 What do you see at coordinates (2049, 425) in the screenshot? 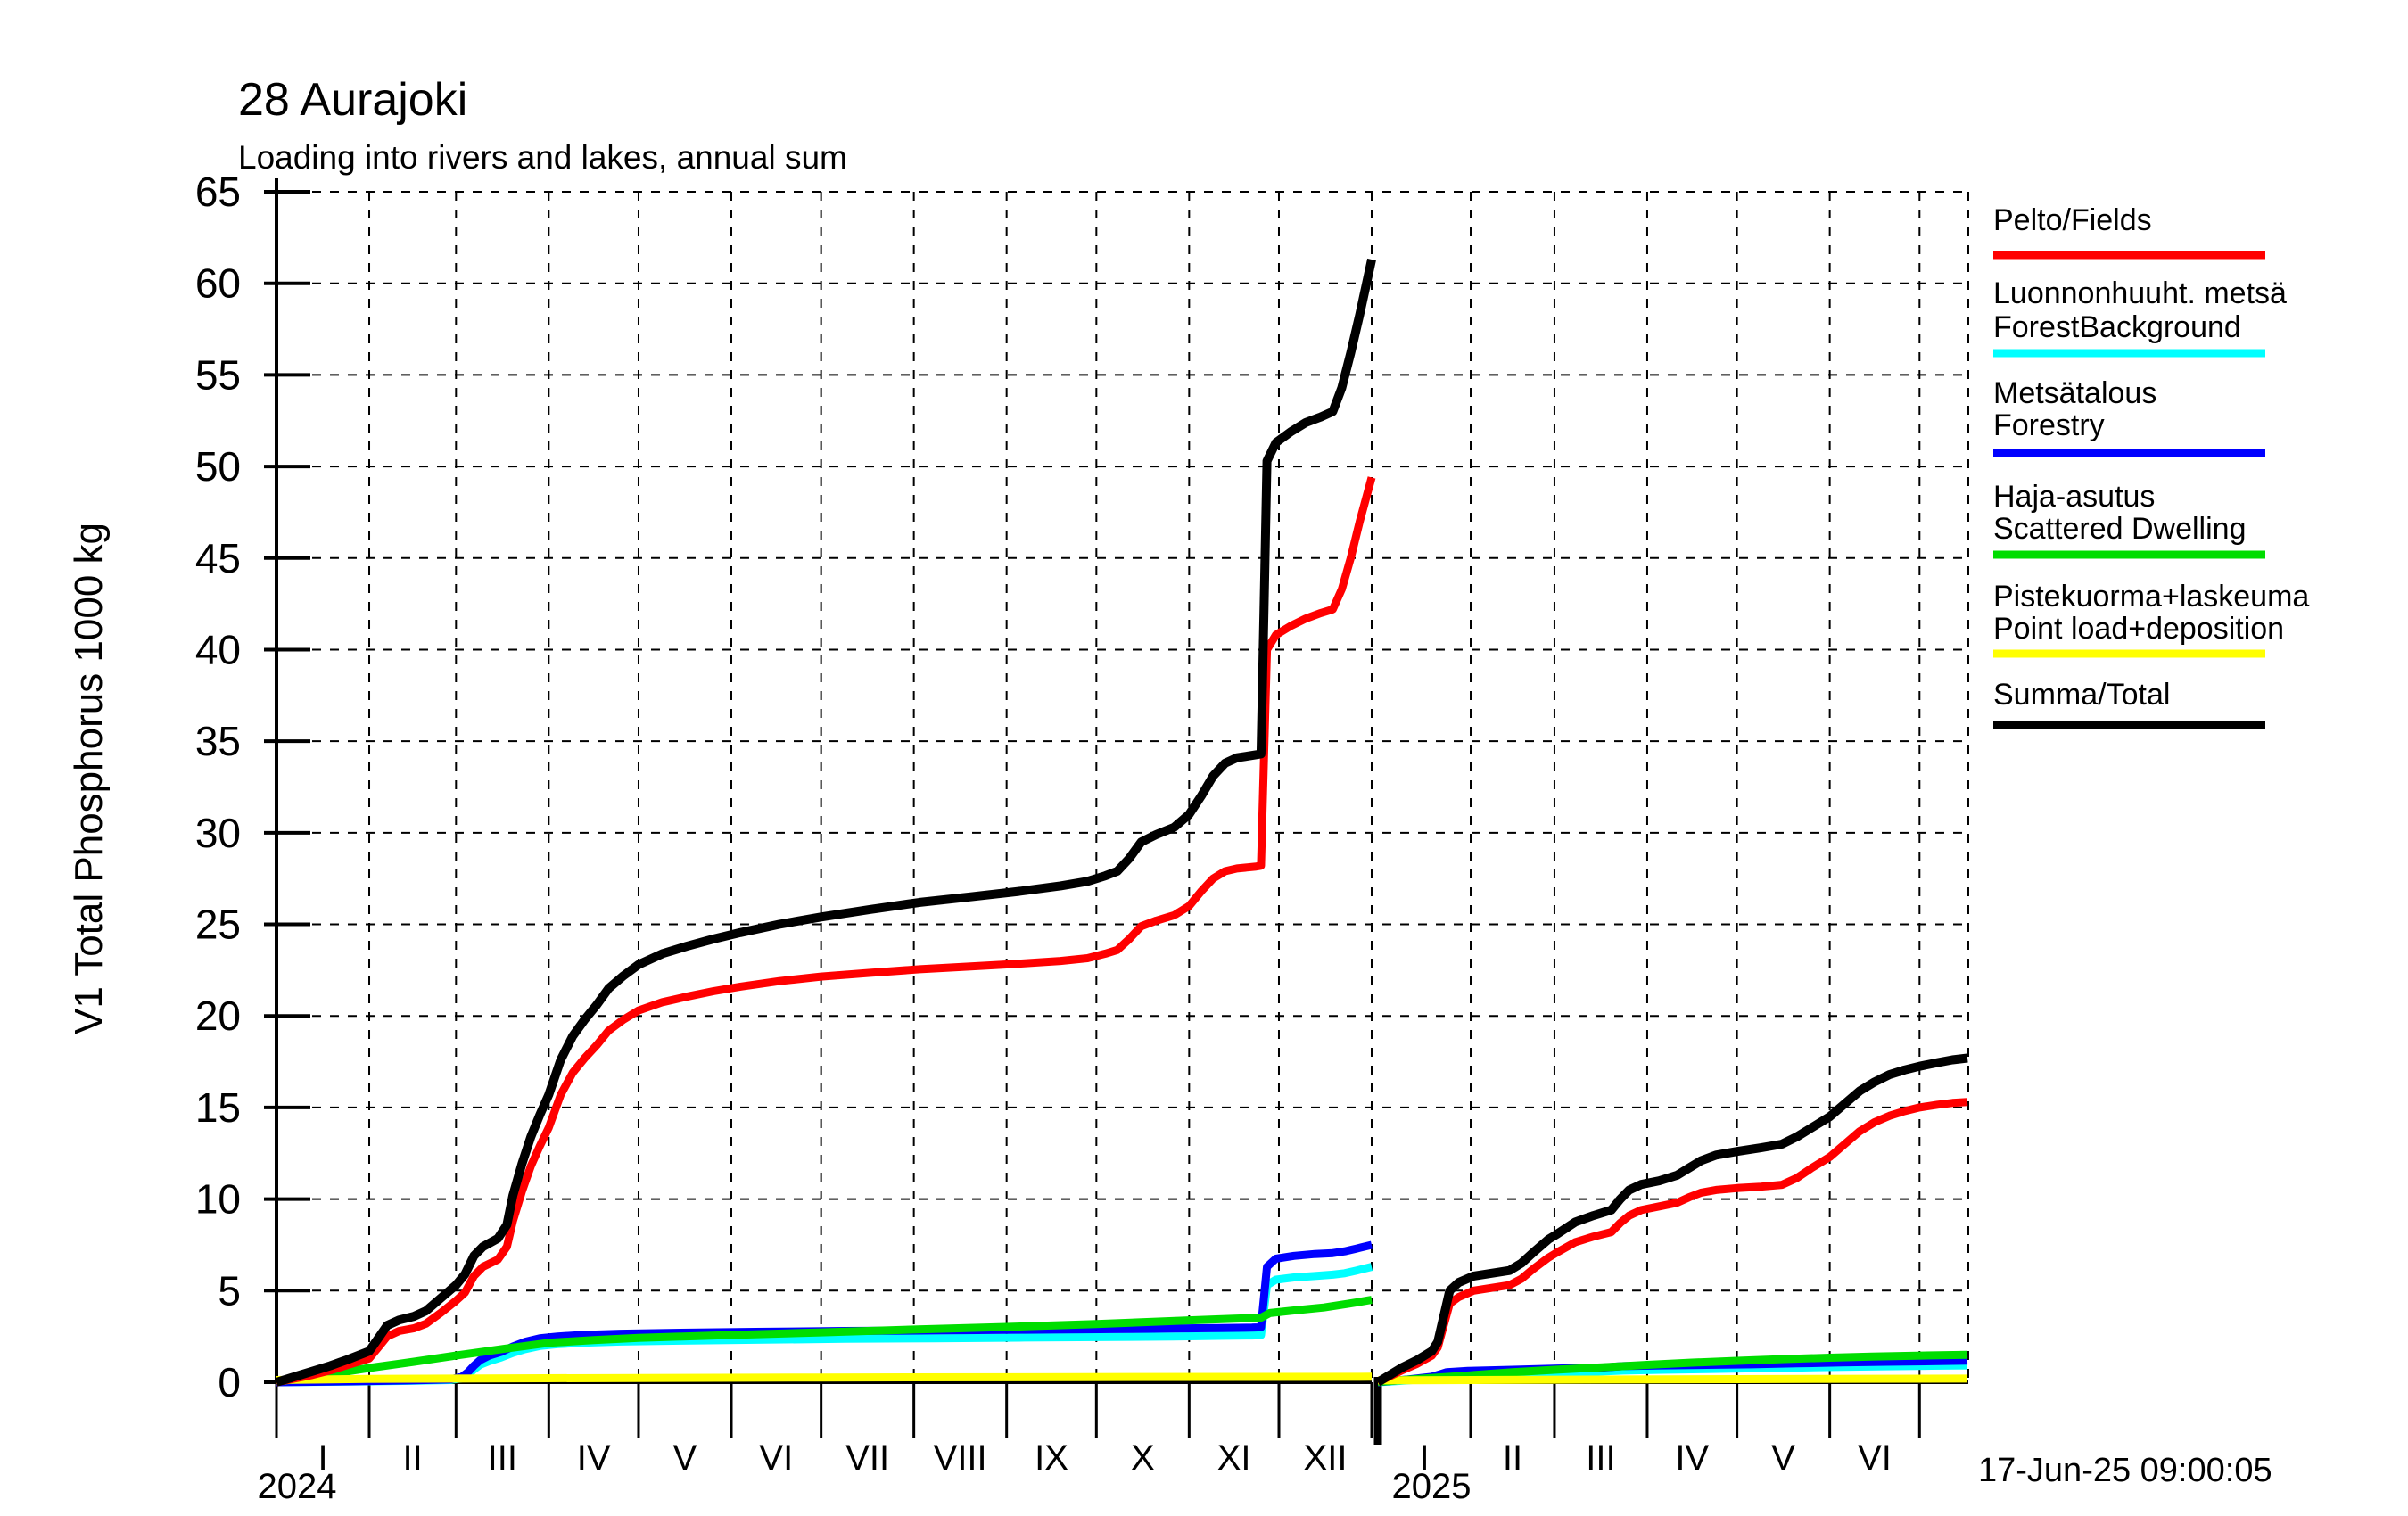
I see `legend-label-2-1: Forestry` at bounding box center [2049, 425].